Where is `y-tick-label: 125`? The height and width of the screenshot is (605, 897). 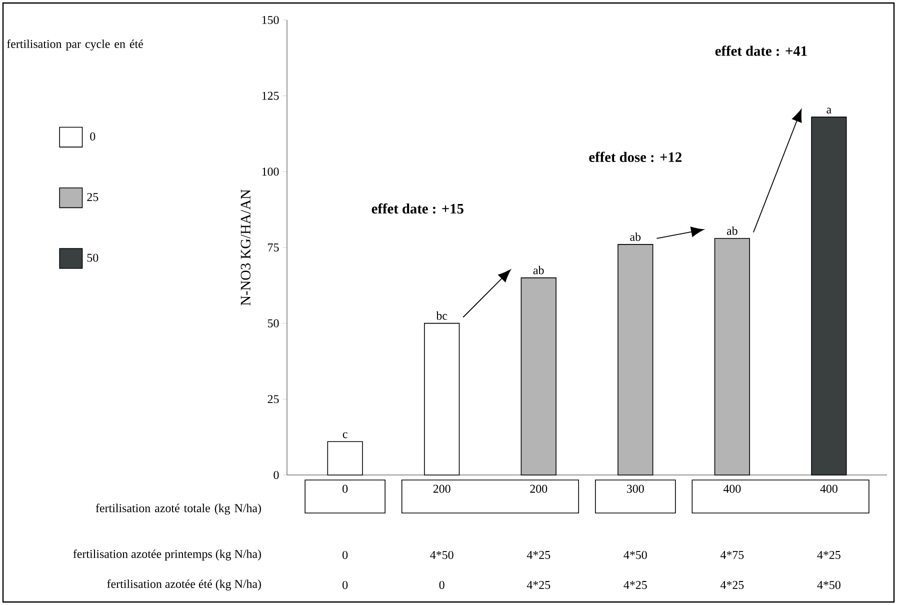
y-tick-label: 125 is located at coordinates (270, 96).